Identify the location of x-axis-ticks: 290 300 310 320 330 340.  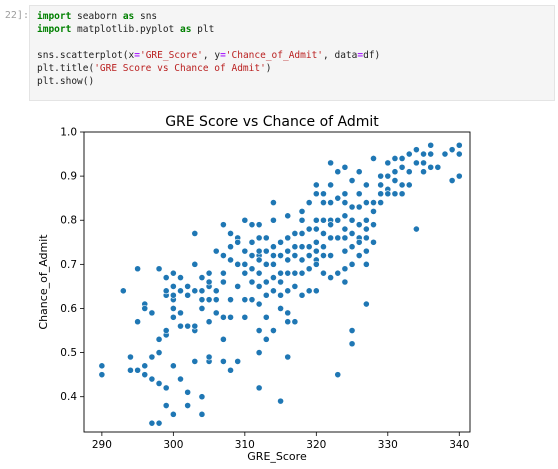
(280, 441).